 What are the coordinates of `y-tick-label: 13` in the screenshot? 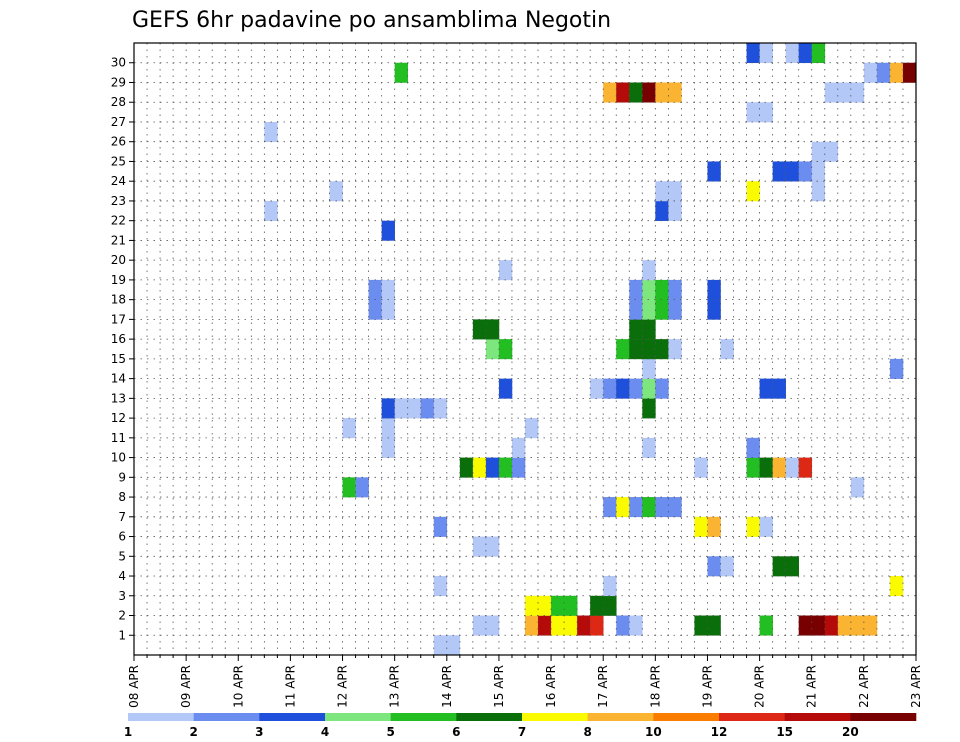 It's located at (118, 398).